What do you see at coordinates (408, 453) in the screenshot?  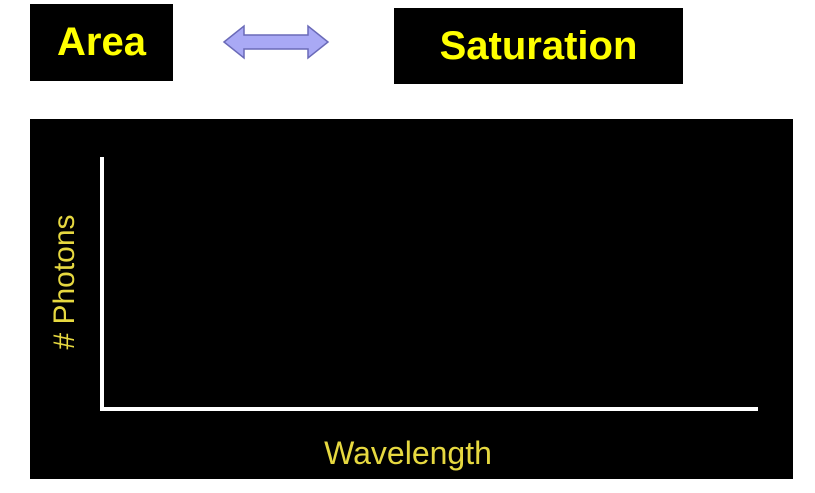 I see `x-axis-label: Wavelength` at bounding box center [408, 453].